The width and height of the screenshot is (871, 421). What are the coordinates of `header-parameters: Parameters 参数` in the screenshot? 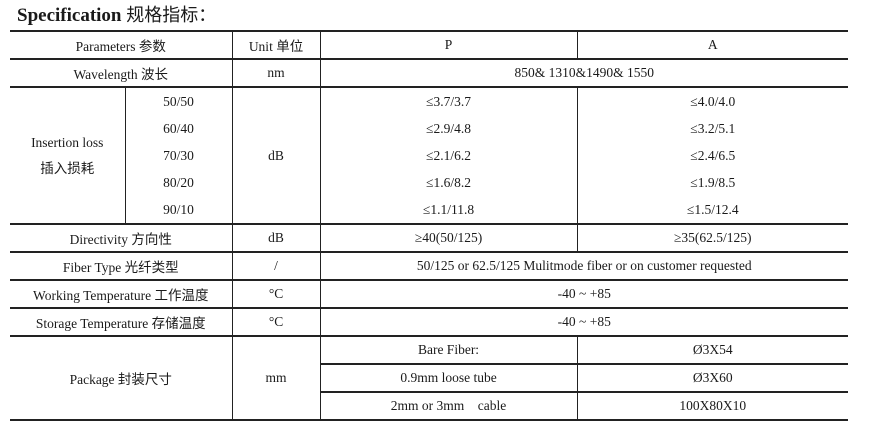 It's located at (121, 44).